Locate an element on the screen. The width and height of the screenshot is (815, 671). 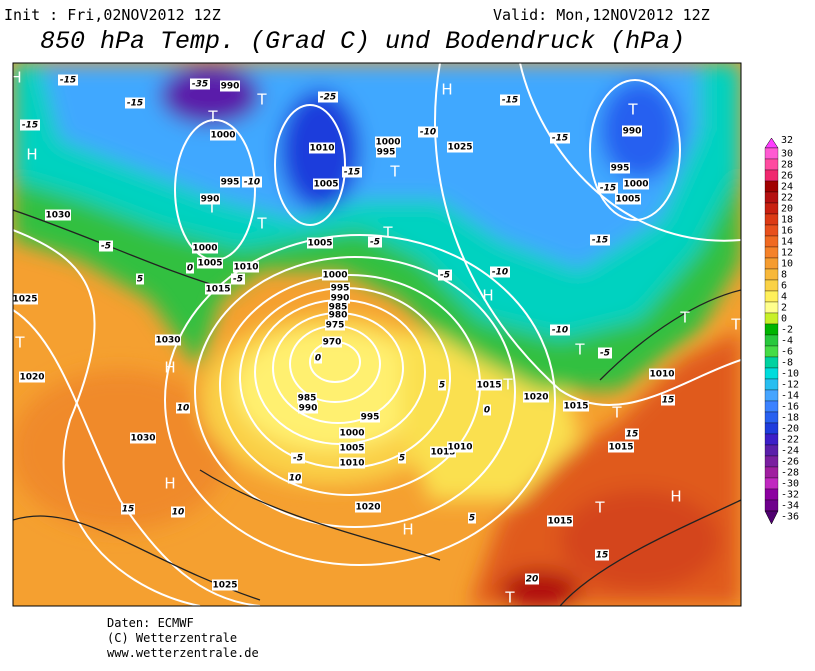
colorbar-label: -22 is located at coordinates (790, 440).